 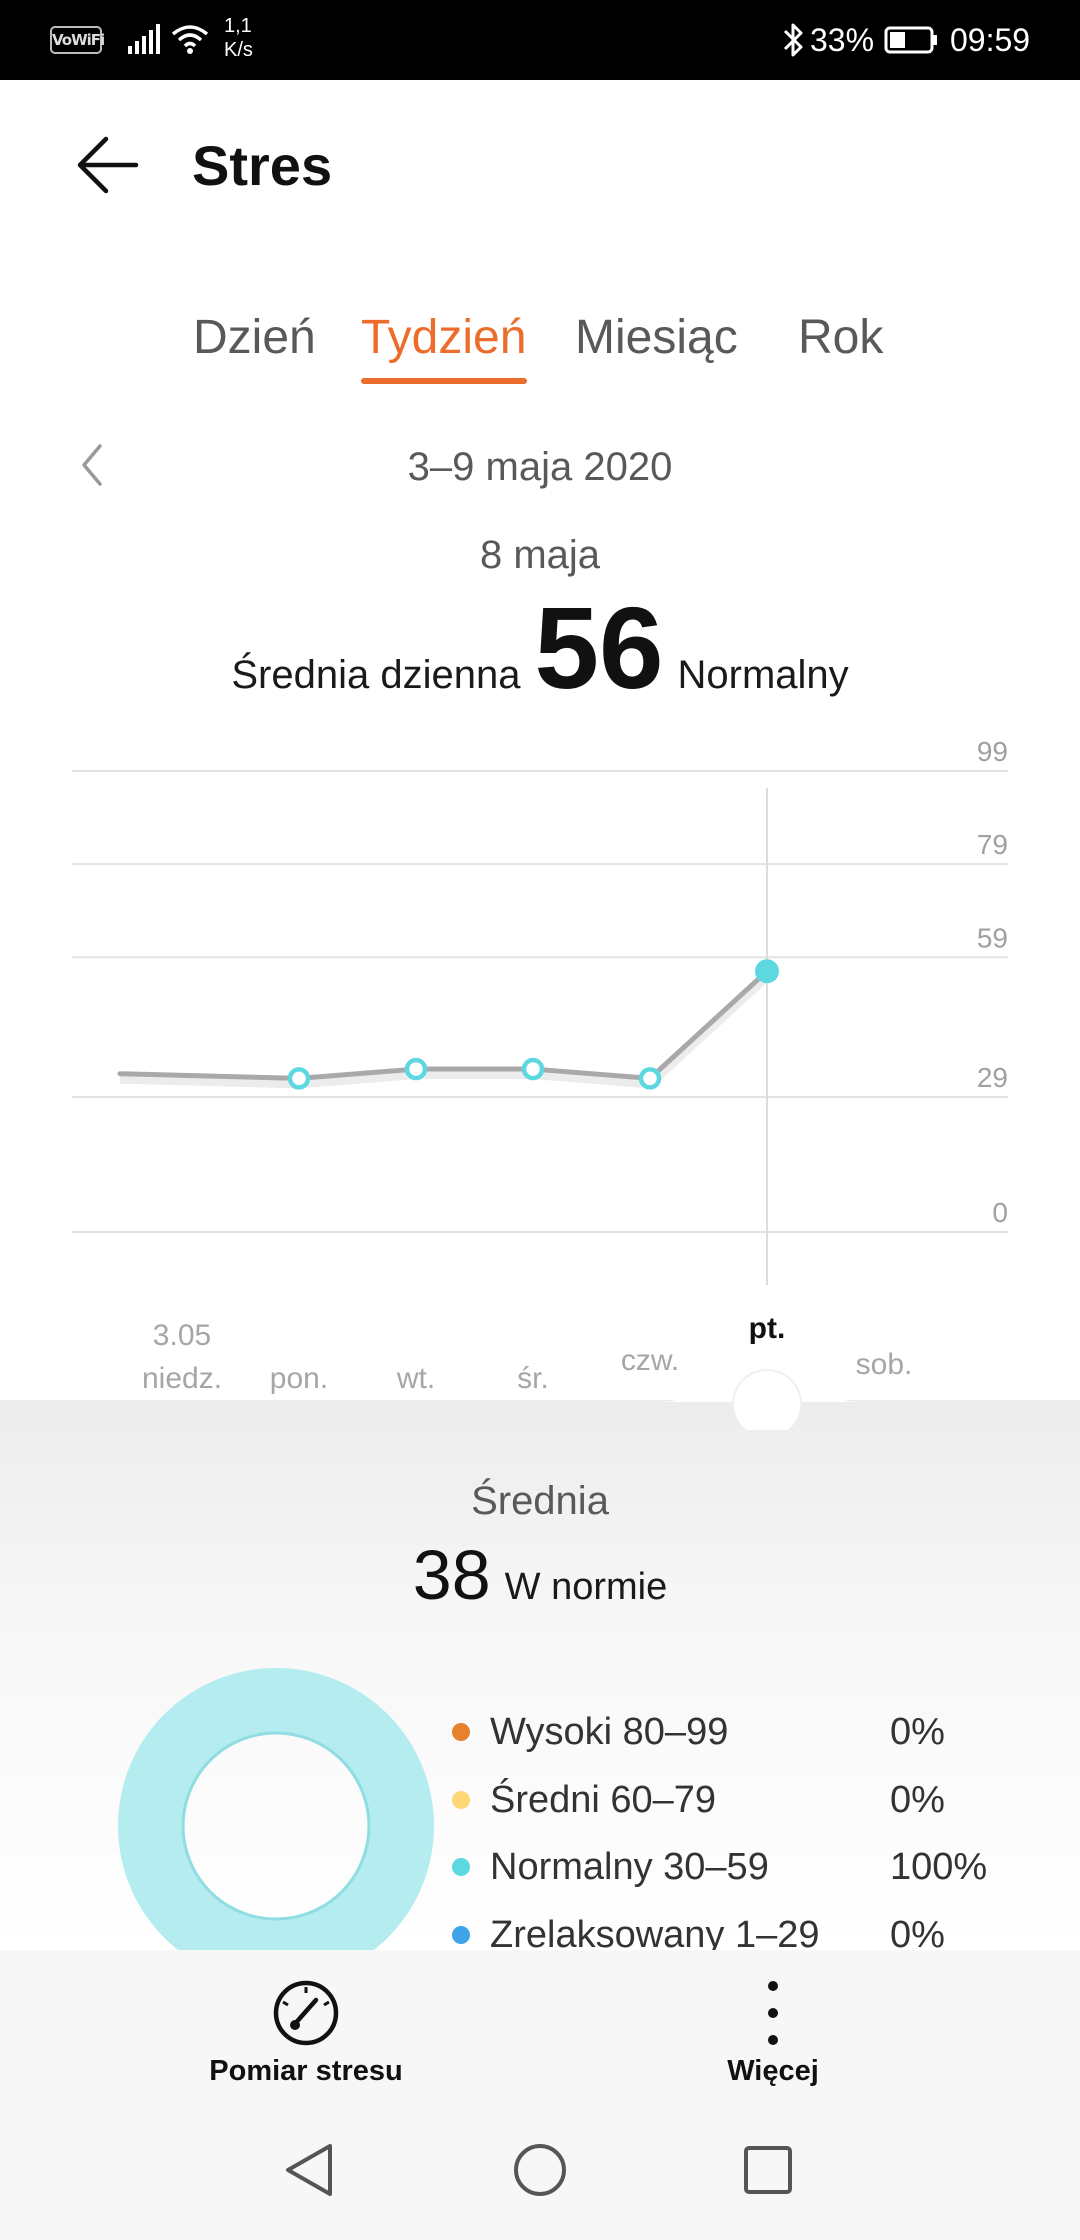 I want to click on selection-knob, so click(x=767, y=1399).